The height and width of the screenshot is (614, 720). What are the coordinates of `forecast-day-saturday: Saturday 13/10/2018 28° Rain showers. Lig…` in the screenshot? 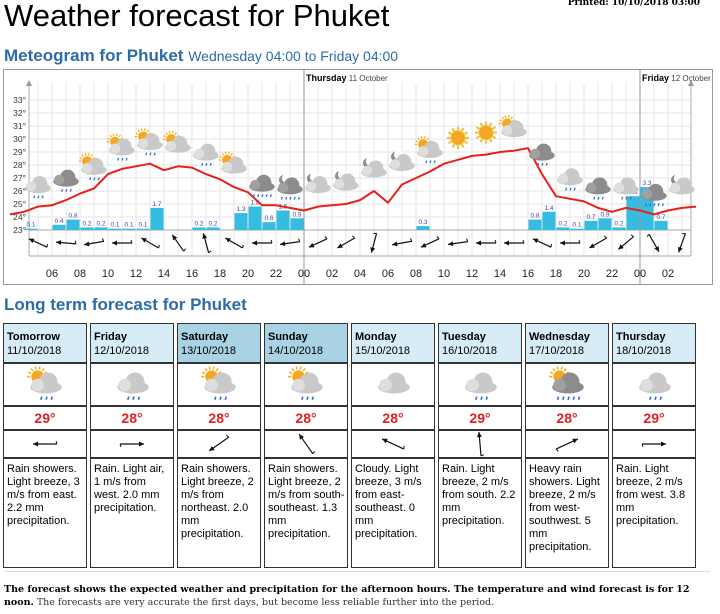 It's located at (219, 445).